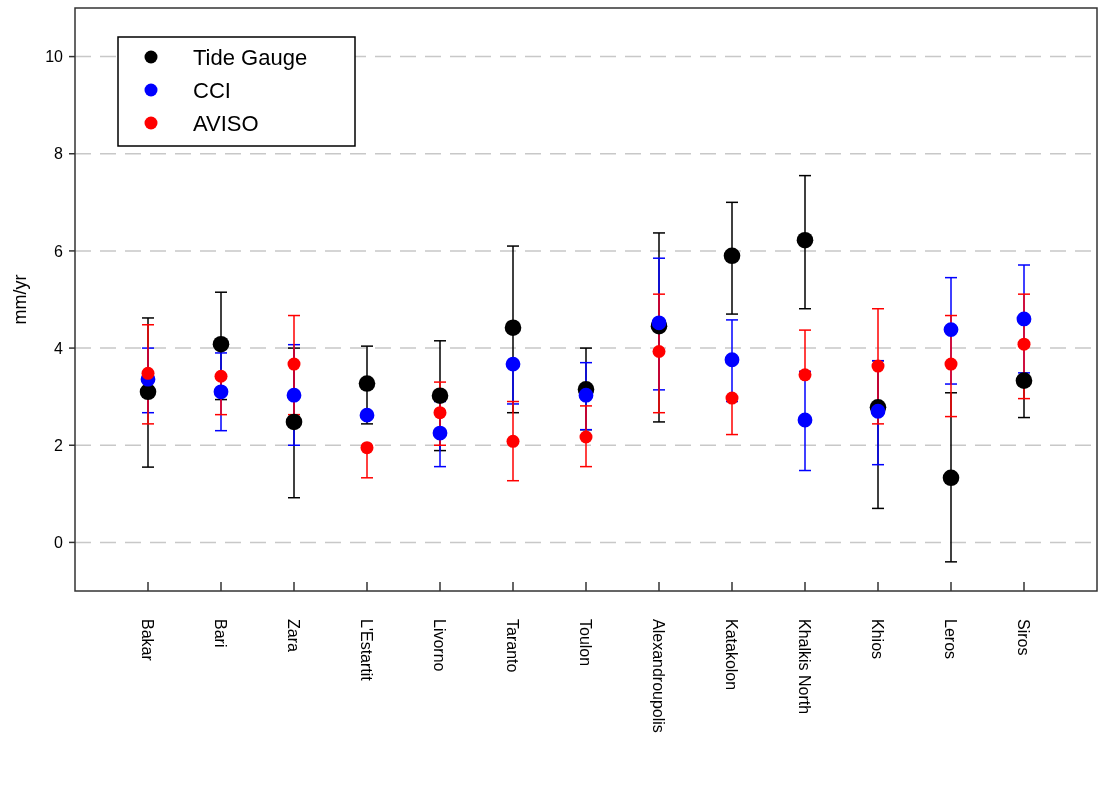 The width and height of the screenshot is (1100, 787). I want to click on x-tick-label: Livorno, so click(440, 645).